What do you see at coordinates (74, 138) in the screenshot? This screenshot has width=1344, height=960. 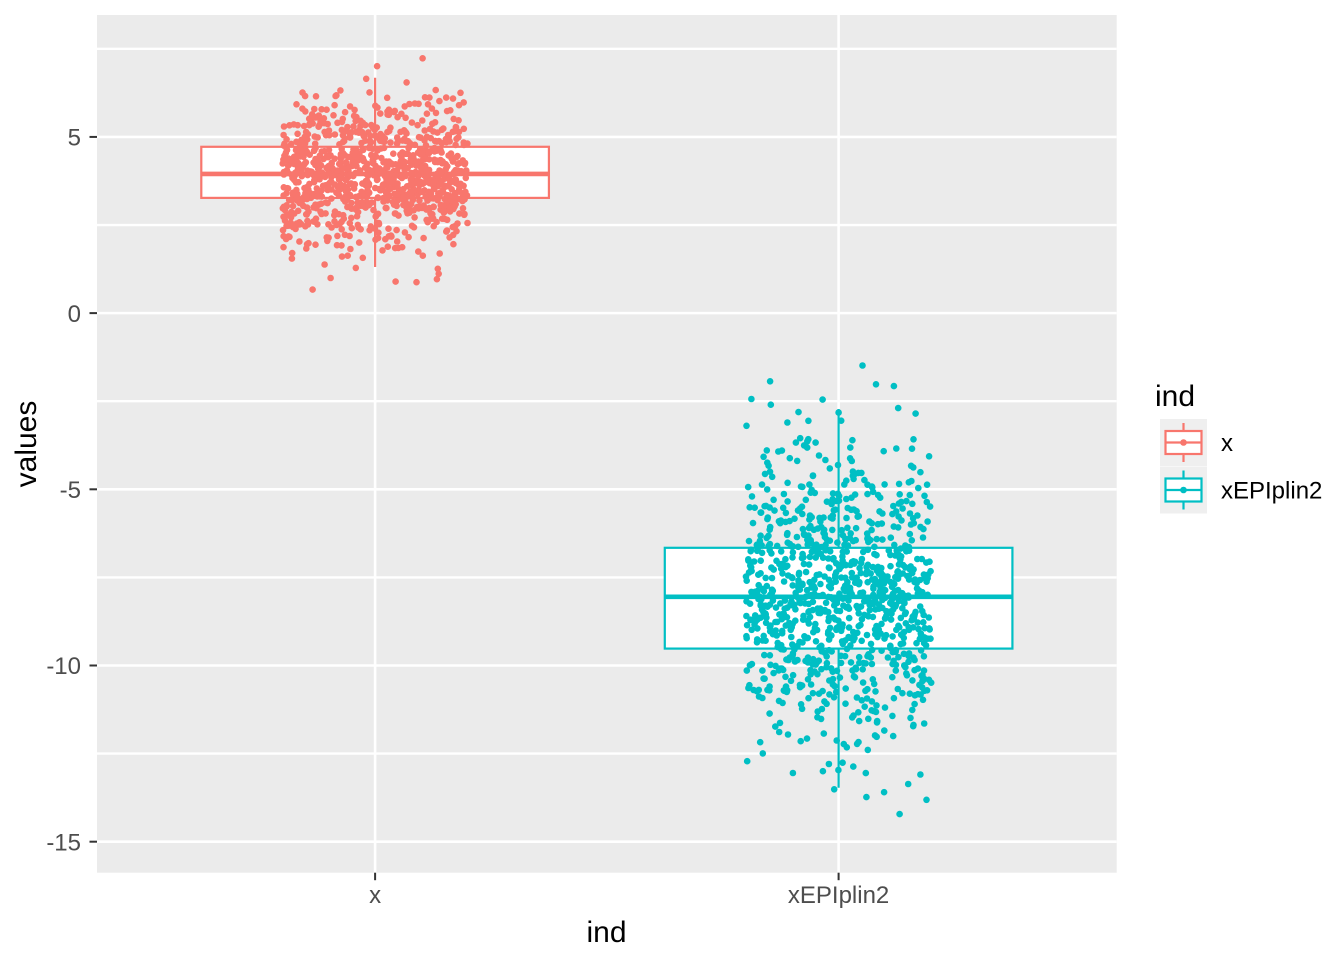 I see `y-axis-tick-label: 5` at bounding box center [74, 138].